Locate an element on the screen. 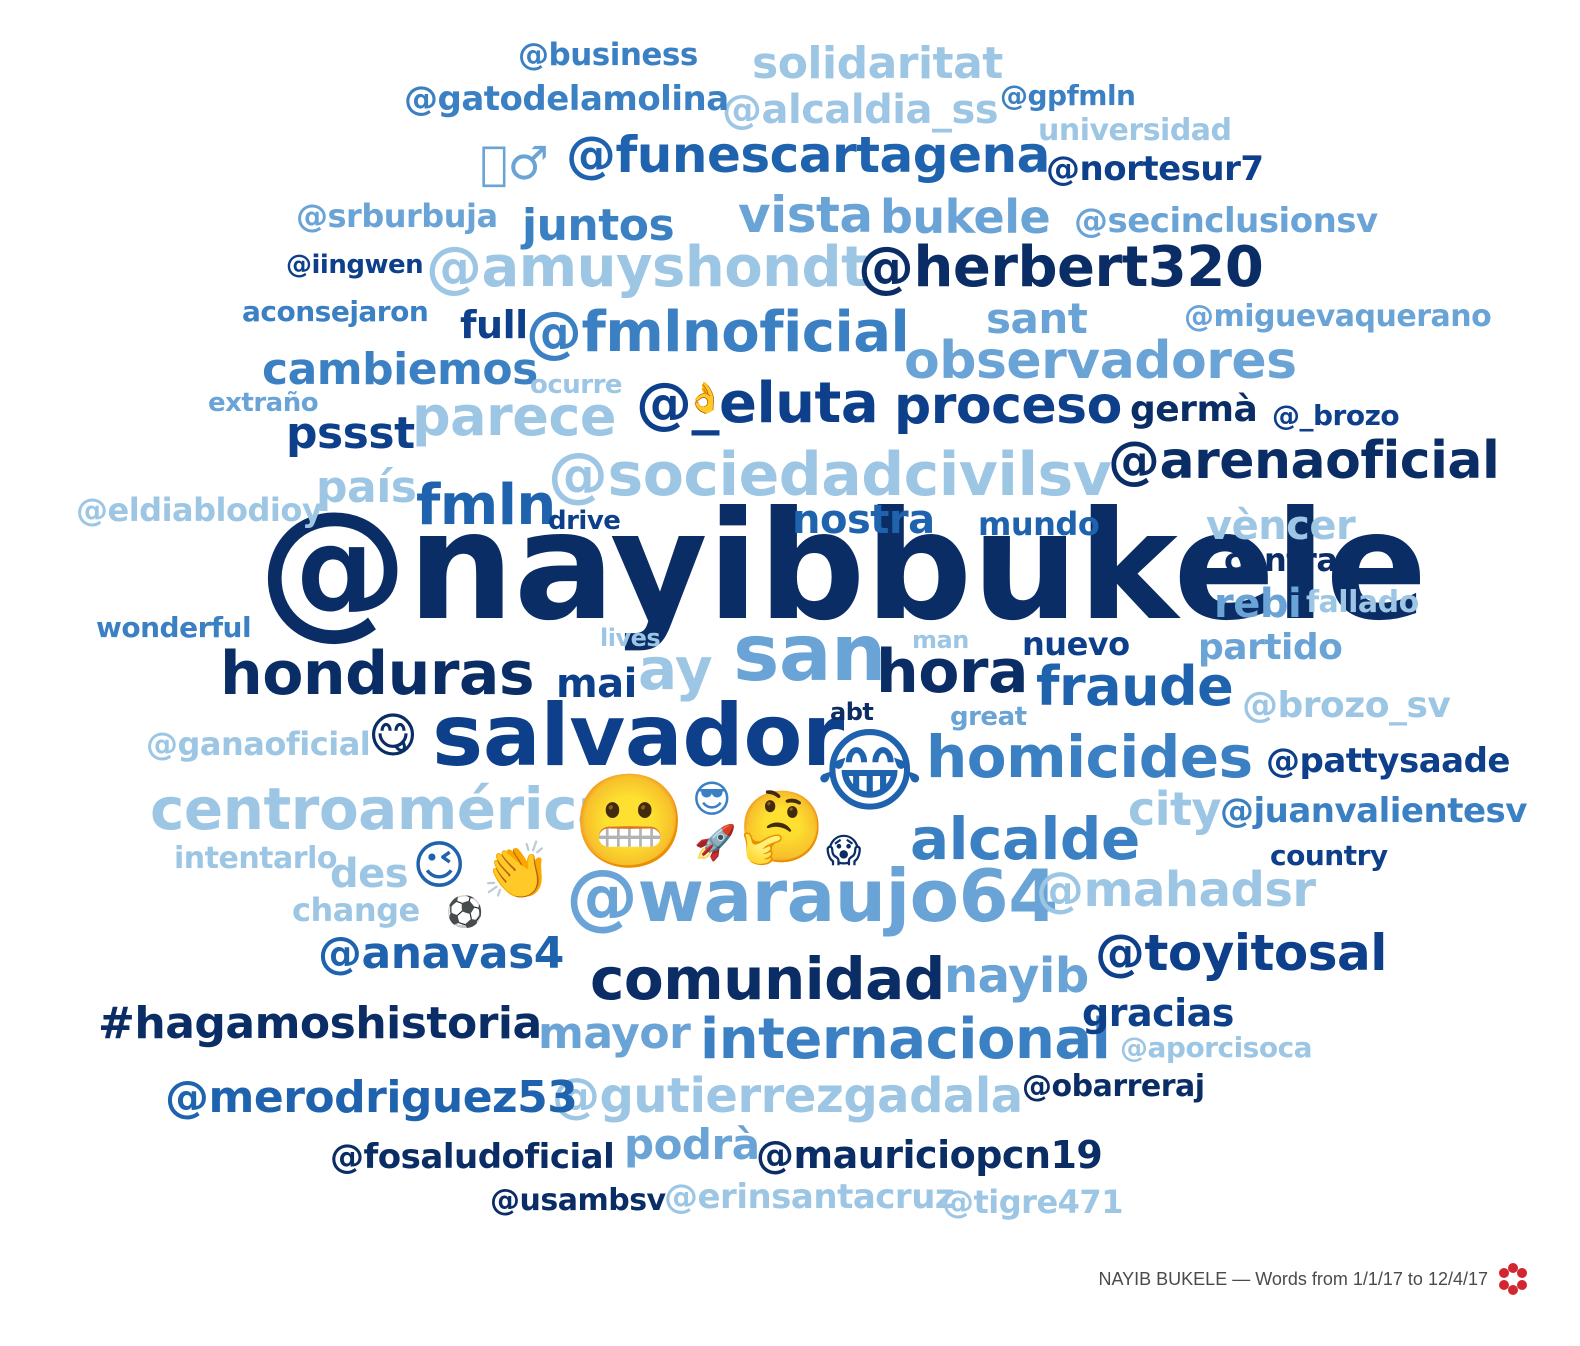  word: fmln is located at coordinates (486, 505).